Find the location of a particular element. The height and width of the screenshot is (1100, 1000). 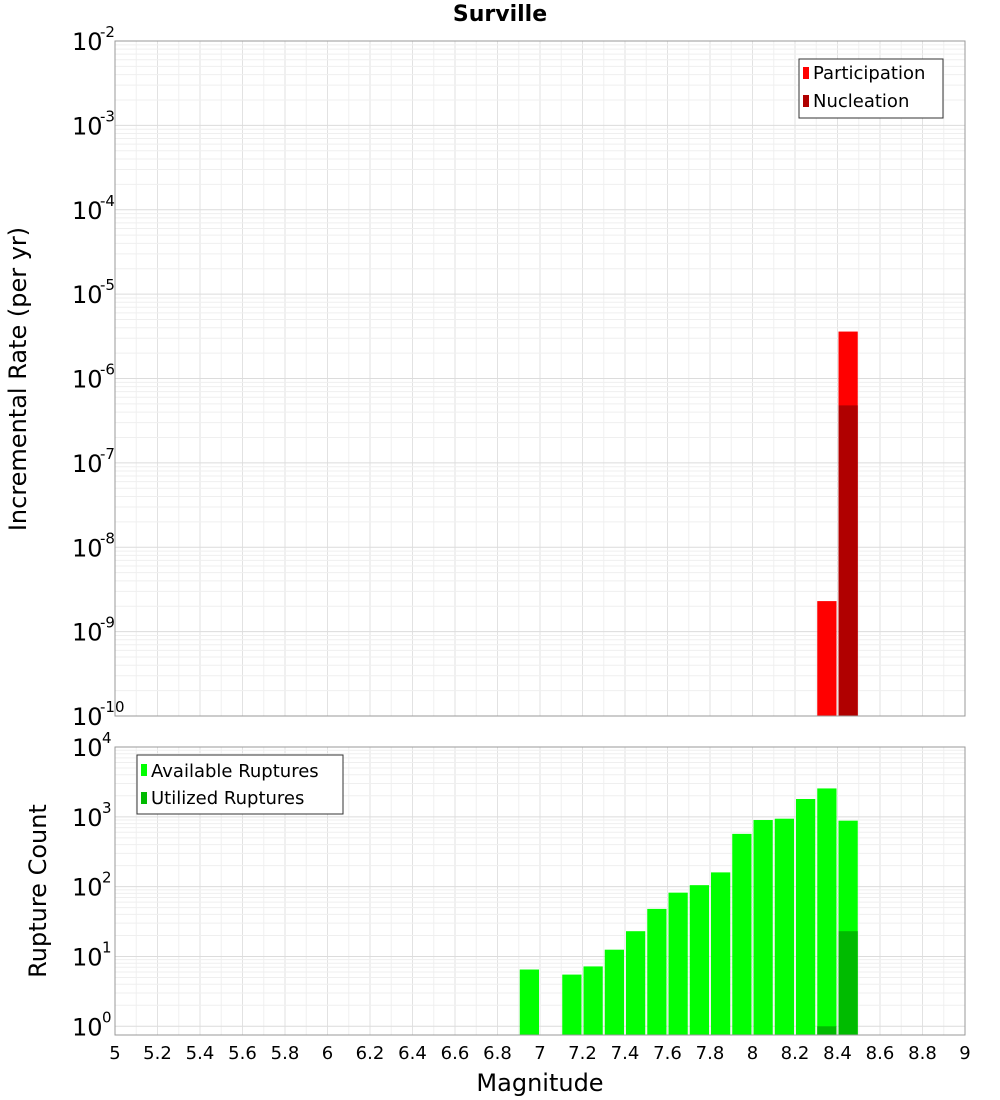

x-tick-label: 7.6 is located at coordinates (667, 1053).